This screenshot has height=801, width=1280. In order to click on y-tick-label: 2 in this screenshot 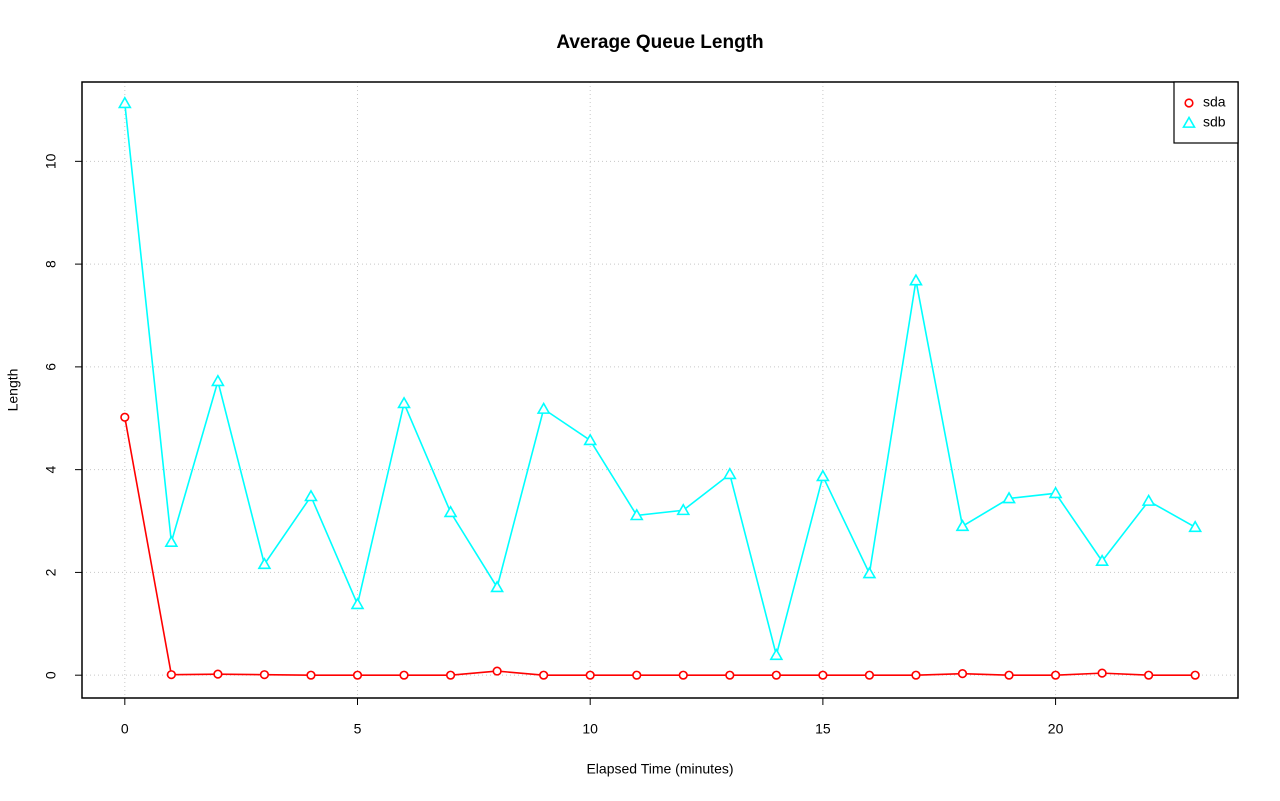, I will do `click(51, 572)`.